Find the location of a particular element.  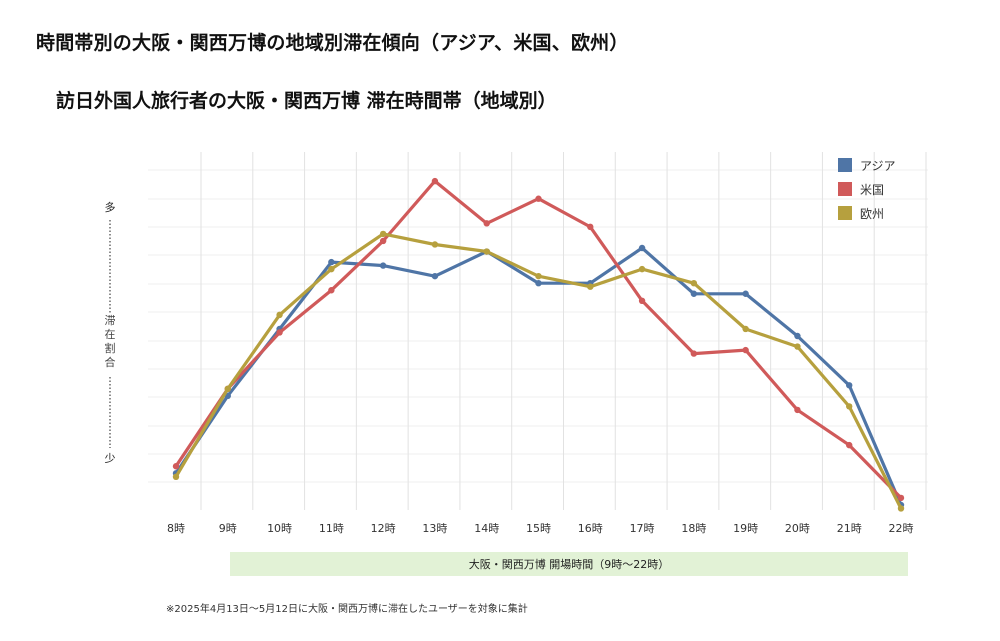

chart-title: 訪日外国人旅行者の大阪・関西万博 滞在時間帯（地域別） is located at coordinates (306, 101).